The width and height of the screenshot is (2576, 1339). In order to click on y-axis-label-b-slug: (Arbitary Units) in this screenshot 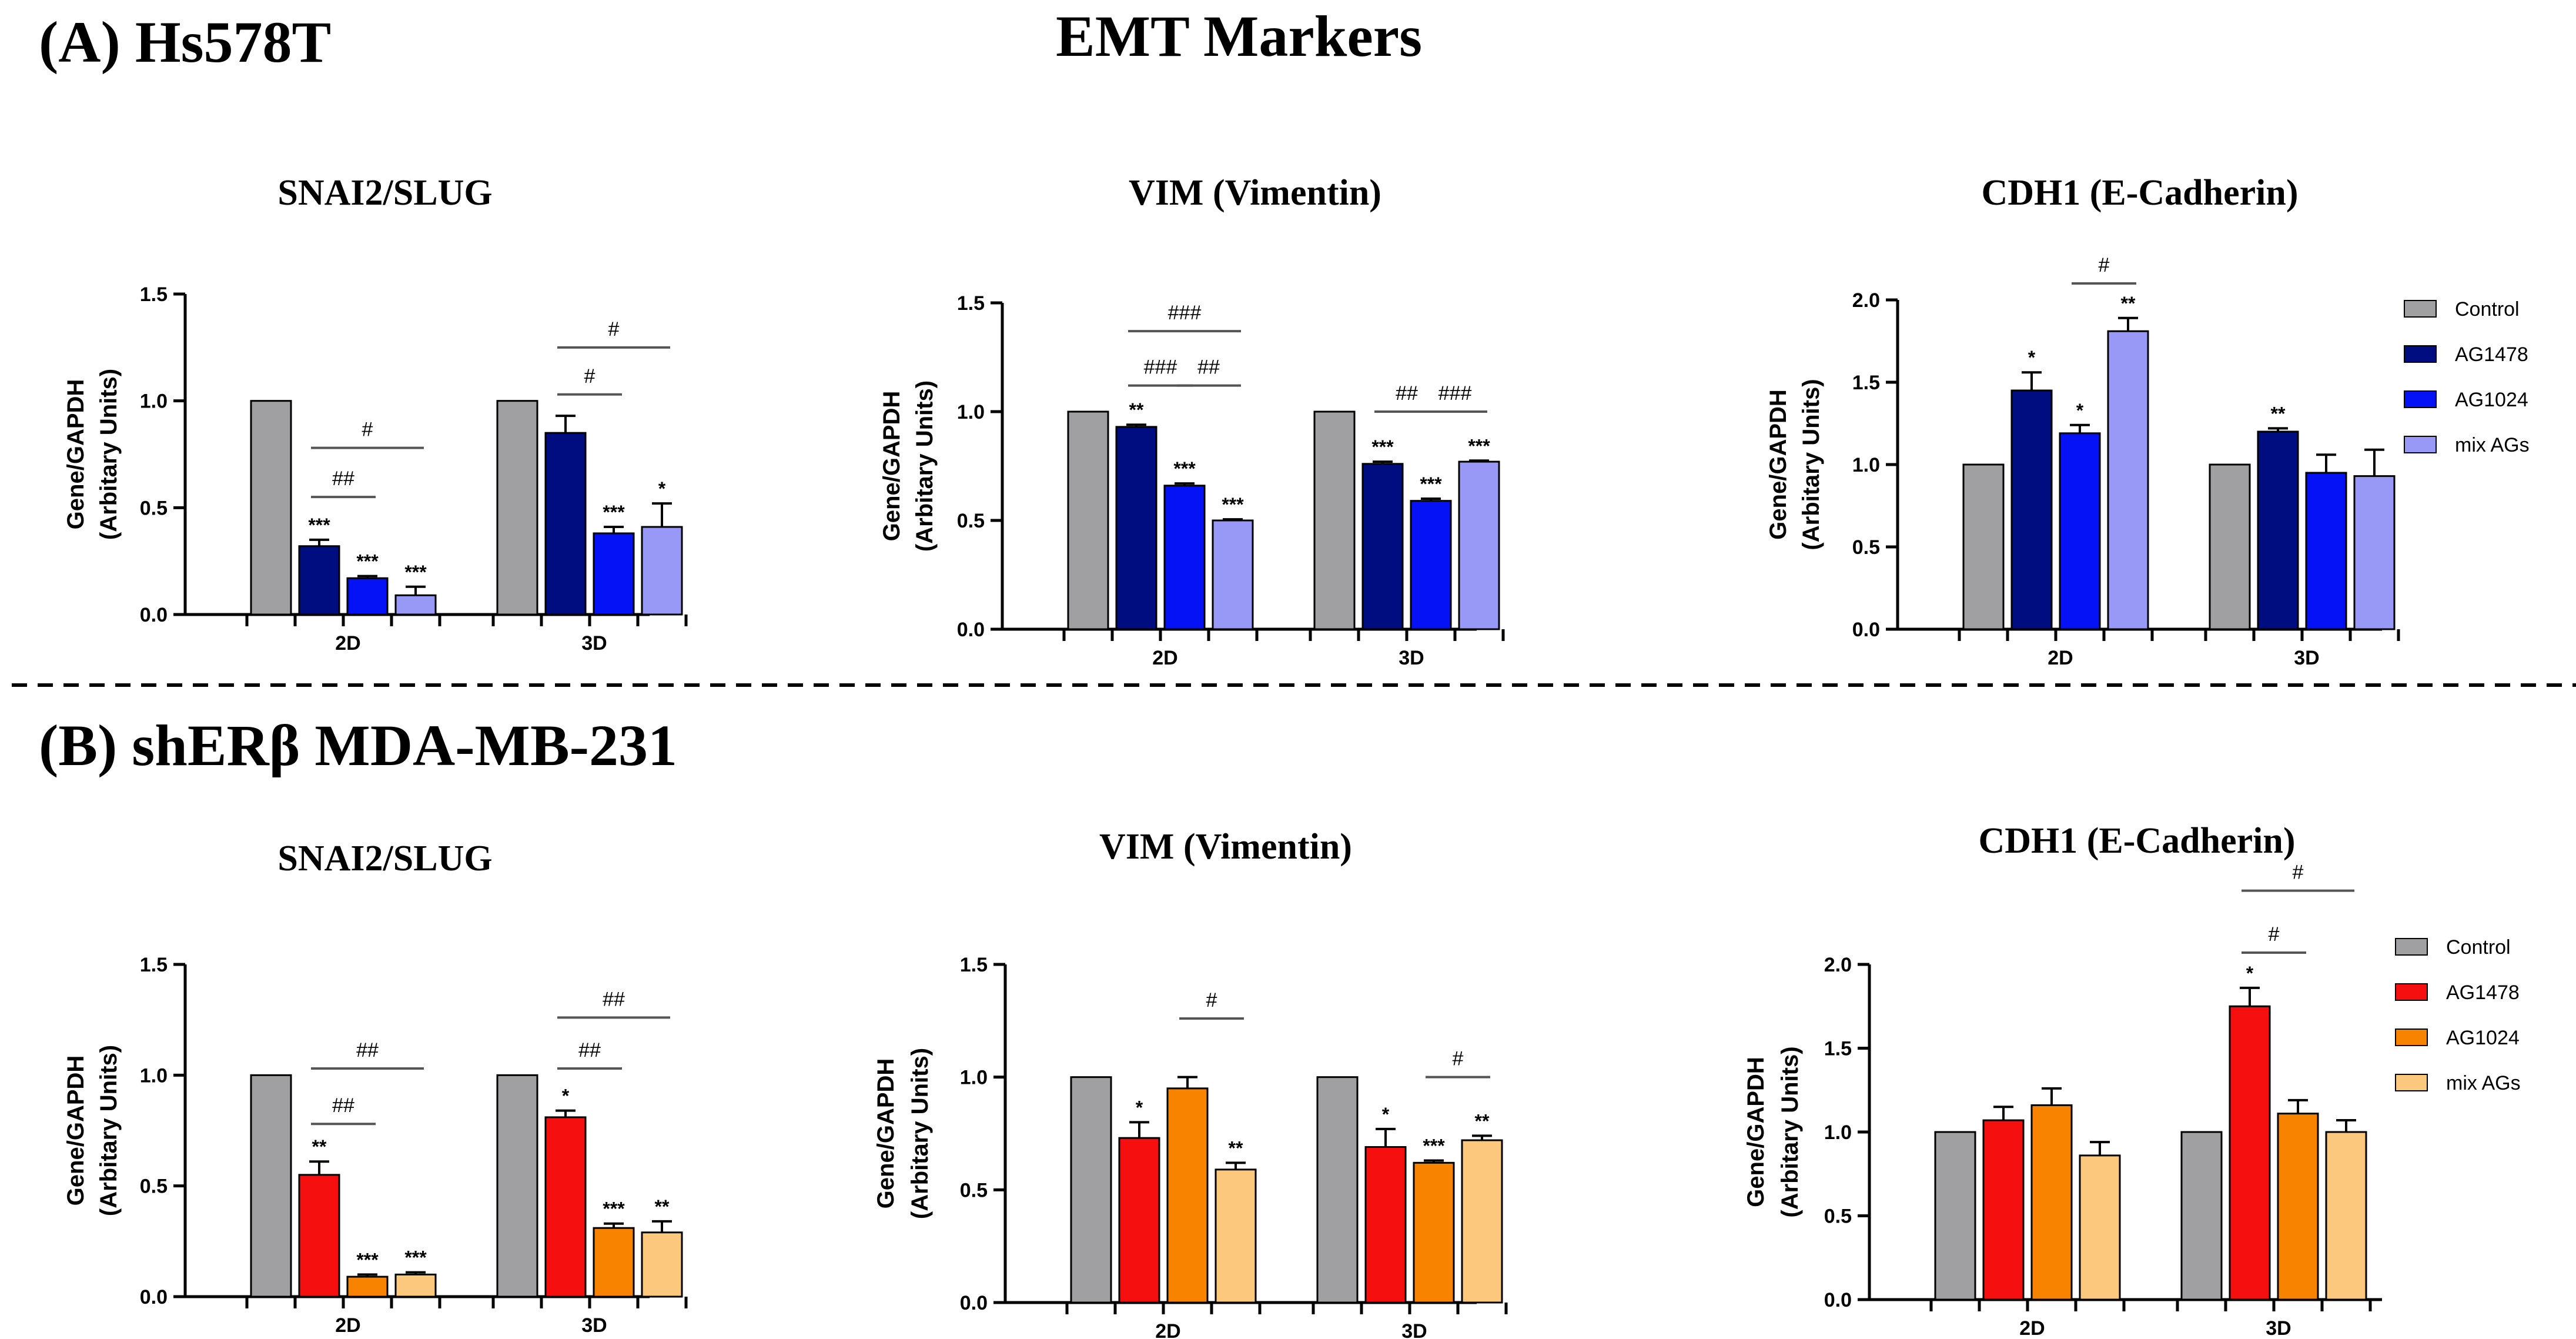, I will do `click(109, 1130)`.